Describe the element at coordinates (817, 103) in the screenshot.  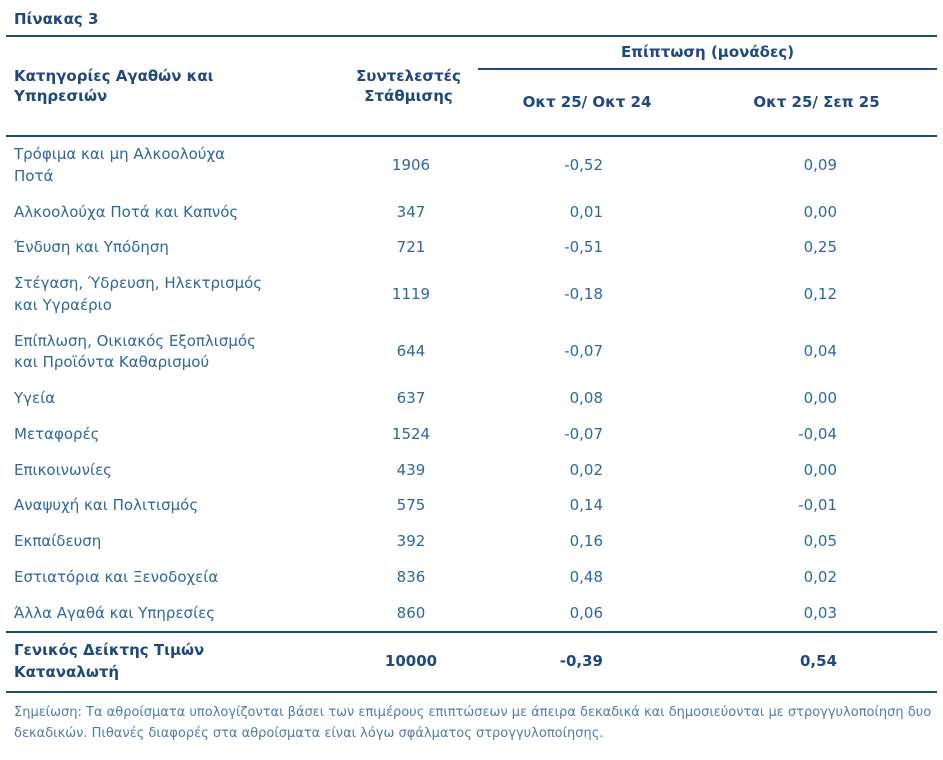
I see `col-header-oct25-sep25: Οκτ 25/ Σεπ 25` at that location.